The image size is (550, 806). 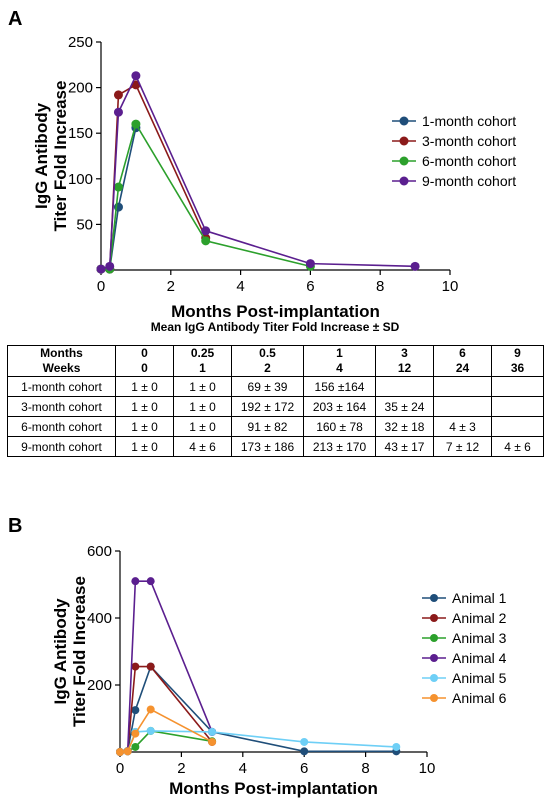 What do you see at coordinates (469, 161) in the screenshot?
I see `legend-label: 6-month cohort` at bounding box center [469, 161].